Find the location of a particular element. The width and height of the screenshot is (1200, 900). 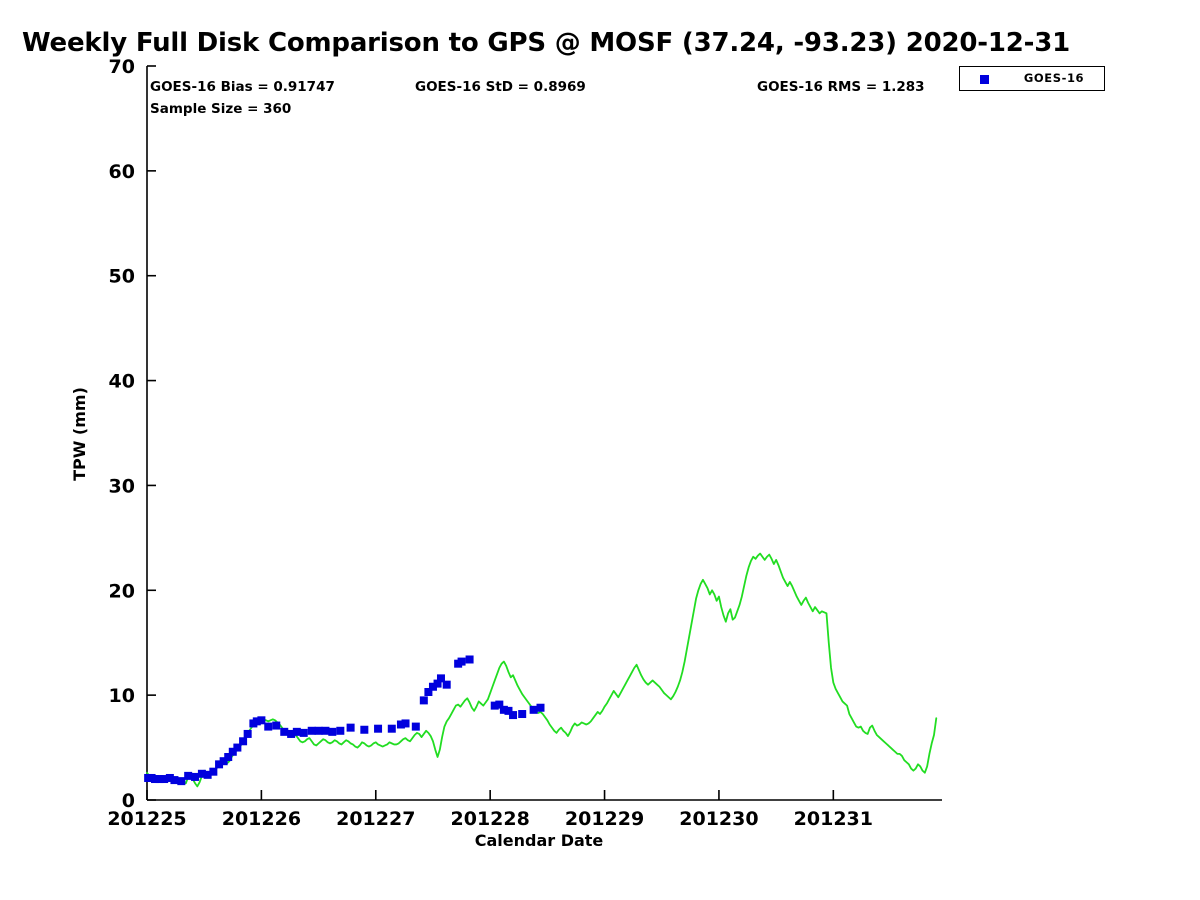

y-tick-label: 40 is located at coordinates (122, 382).